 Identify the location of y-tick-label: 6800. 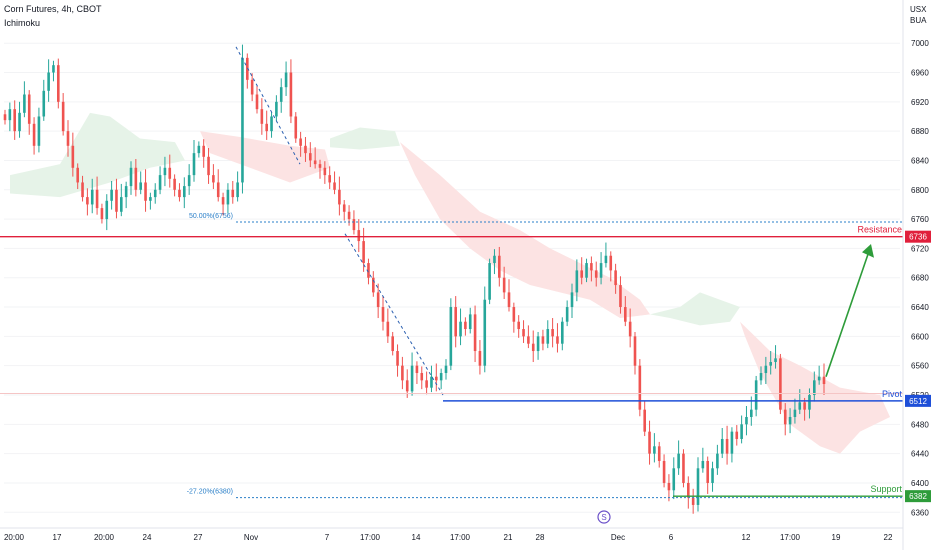
(920, 190).